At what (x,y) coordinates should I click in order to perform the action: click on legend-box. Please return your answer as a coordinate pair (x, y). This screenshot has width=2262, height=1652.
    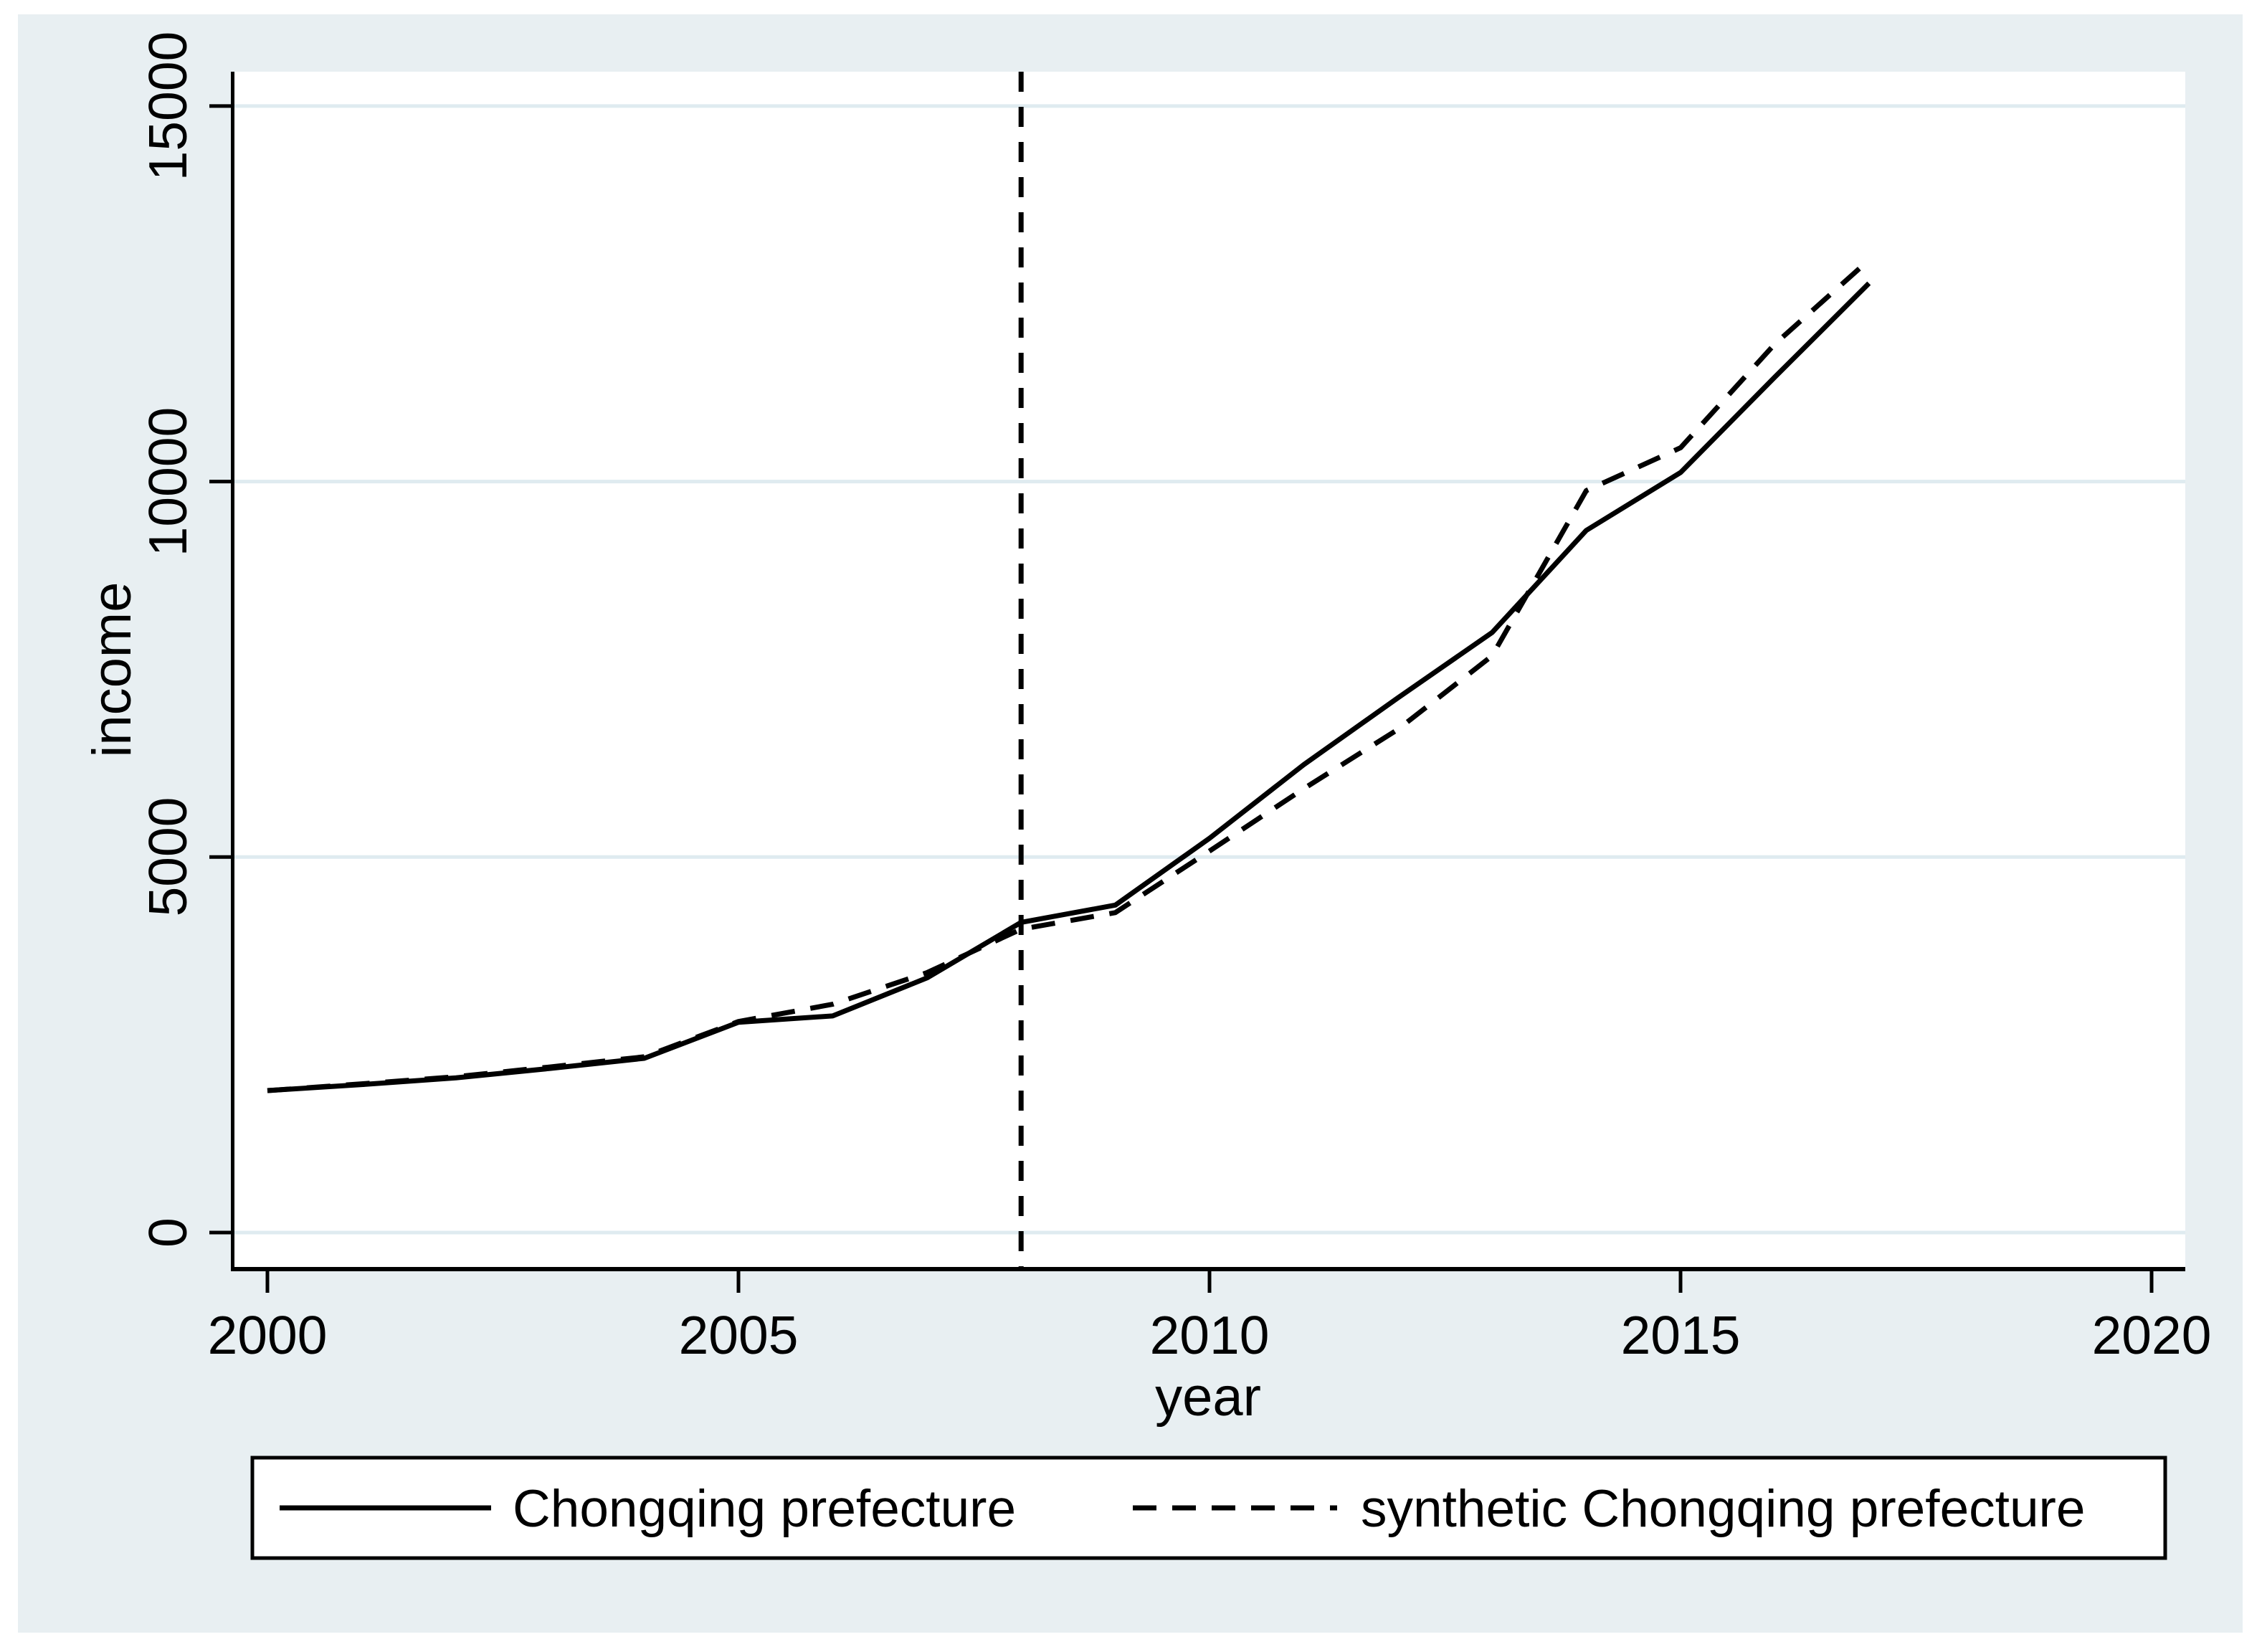
    Looking at the image, I should click on (1208, 1508).